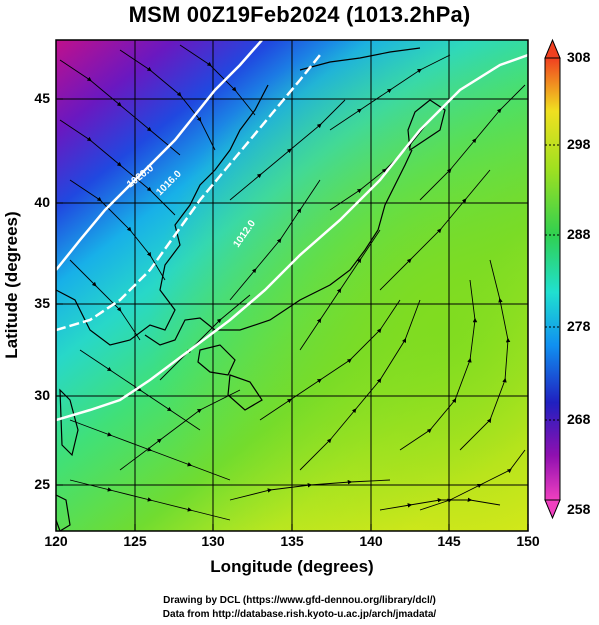  I want to click on x-tick-150: 150, so click(528, 541).